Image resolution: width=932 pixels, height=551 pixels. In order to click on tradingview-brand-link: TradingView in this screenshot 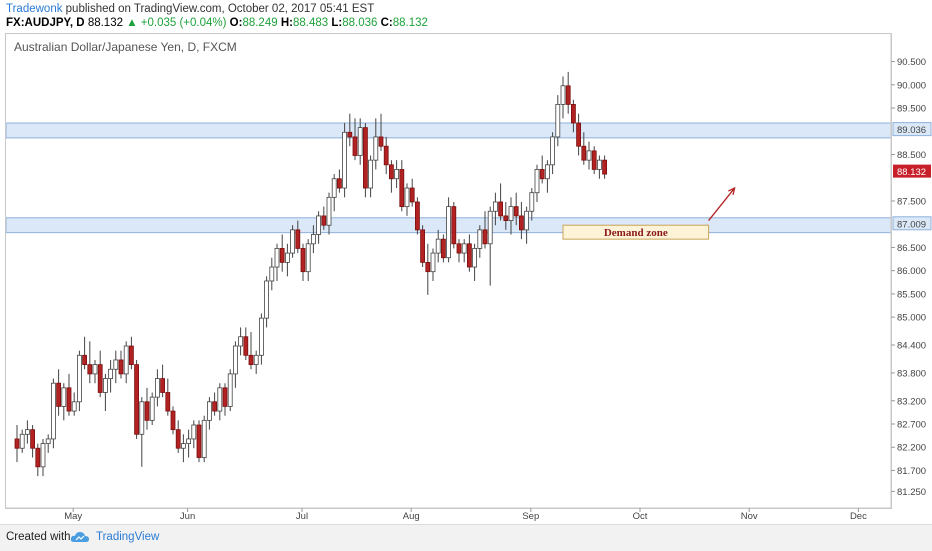, I will do `click(128, 537)`.